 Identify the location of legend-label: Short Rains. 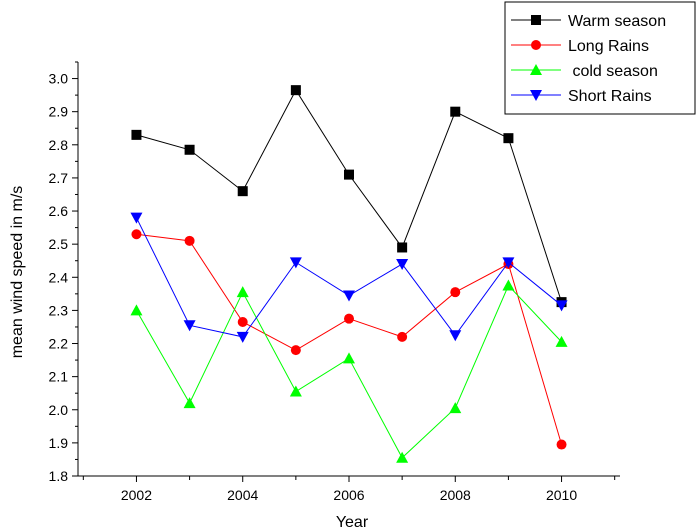
(610, 96).